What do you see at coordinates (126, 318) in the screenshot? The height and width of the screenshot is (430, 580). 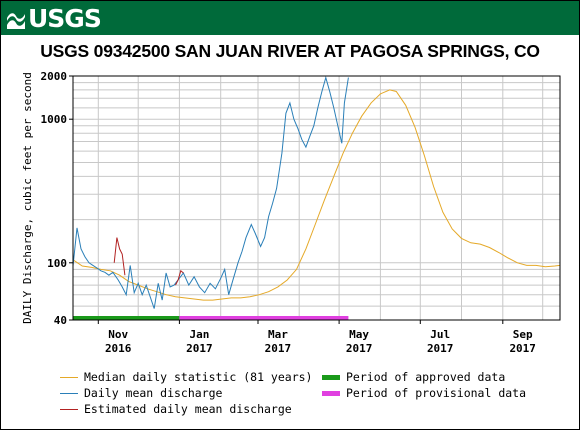 I see `approved-period-bar` at bounding box center [126, 318].